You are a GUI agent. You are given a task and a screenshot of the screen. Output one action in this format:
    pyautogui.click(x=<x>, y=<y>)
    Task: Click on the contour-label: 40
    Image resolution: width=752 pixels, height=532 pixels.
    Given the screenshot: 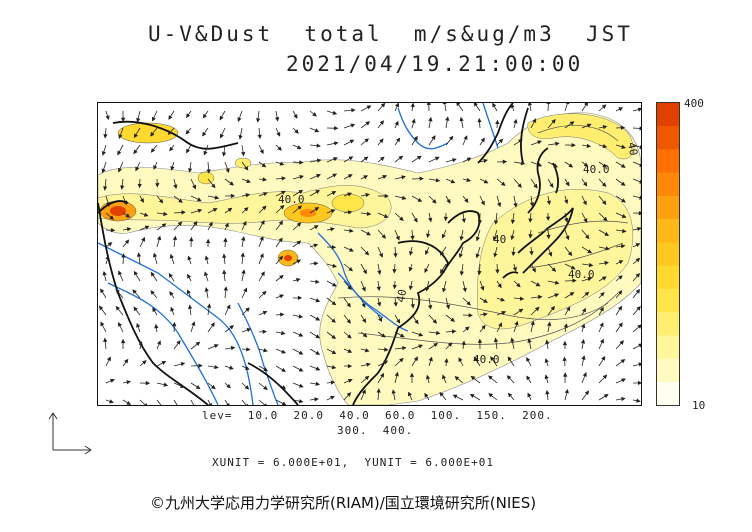 What is the action you would take?
    pyautogui.click(x=632, y=148)
    